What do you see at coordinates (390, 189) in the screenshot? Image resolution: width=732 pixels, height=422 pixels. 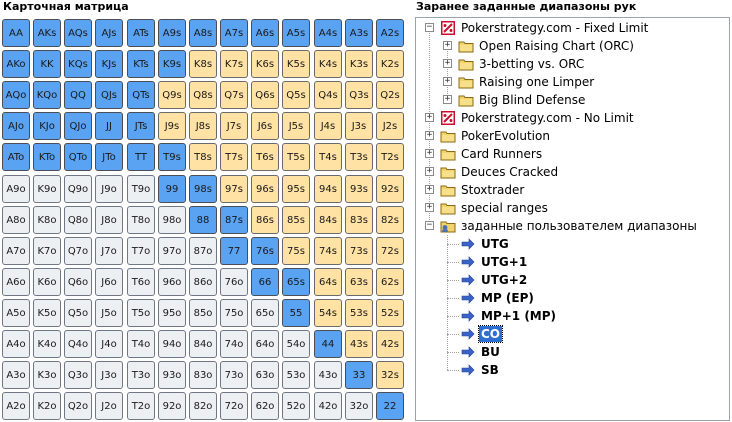 I see `hand-cell-92s: 92s` at bounding box center [390, 189].